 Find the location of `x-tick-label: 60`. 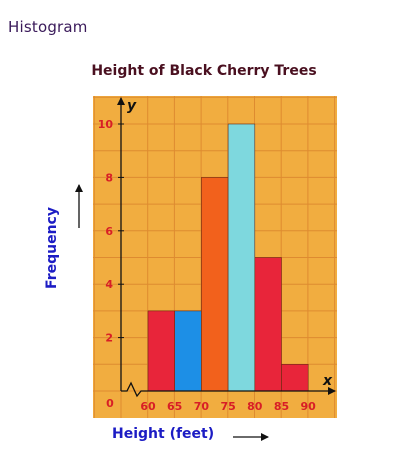

x-tick-label: 60 is located at coordinates (148, 406).